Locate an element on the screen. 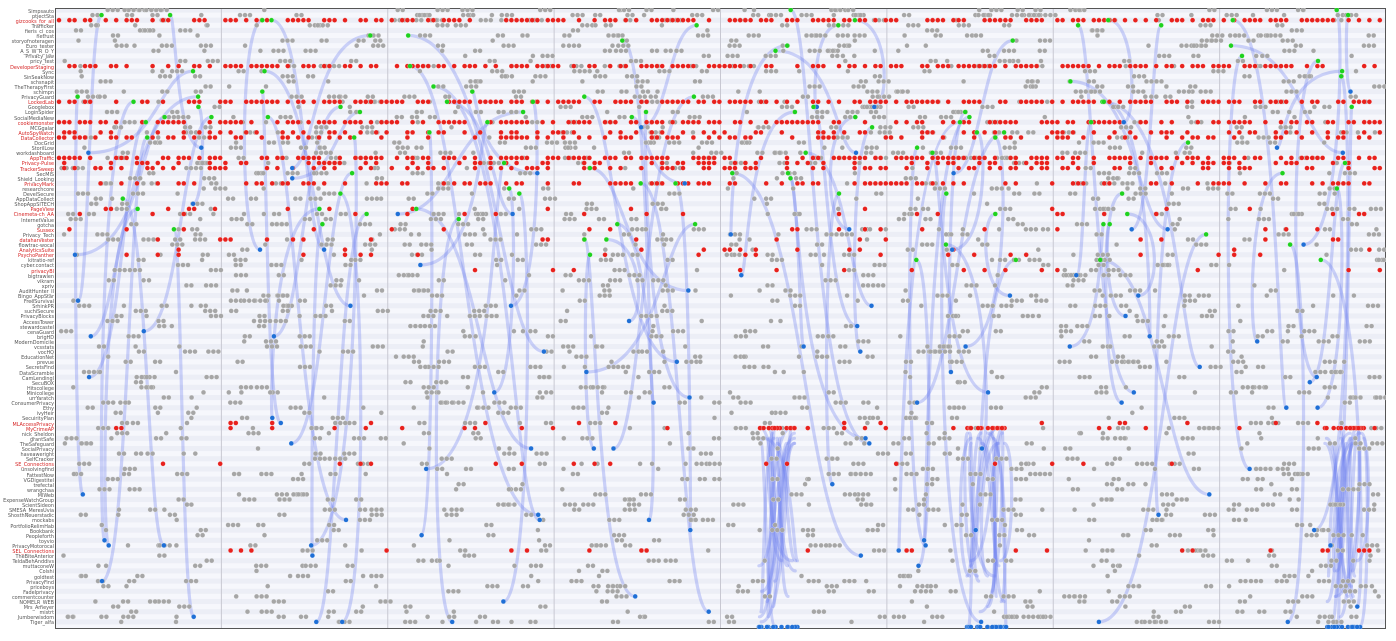 Image resolution: width=1396 pixels, height=641 pixels. row-label: nick_Sheldon is located at coordinates (37, 434).